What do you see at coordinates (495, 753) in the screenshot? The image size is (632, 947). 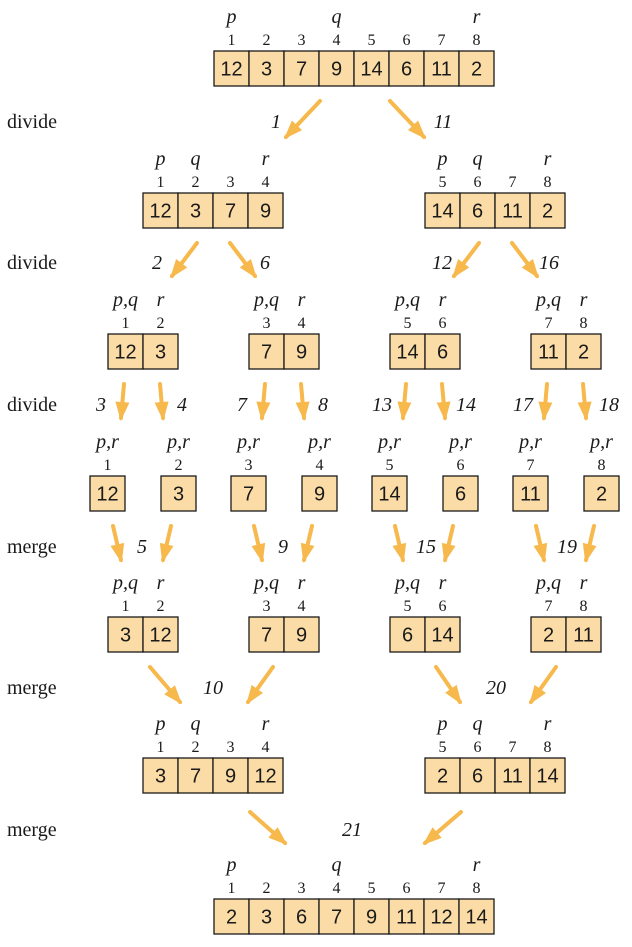 I see `array-m2-right: p q r 5 6 7 8 2 6 11 14` at bounding box center [495, 753].